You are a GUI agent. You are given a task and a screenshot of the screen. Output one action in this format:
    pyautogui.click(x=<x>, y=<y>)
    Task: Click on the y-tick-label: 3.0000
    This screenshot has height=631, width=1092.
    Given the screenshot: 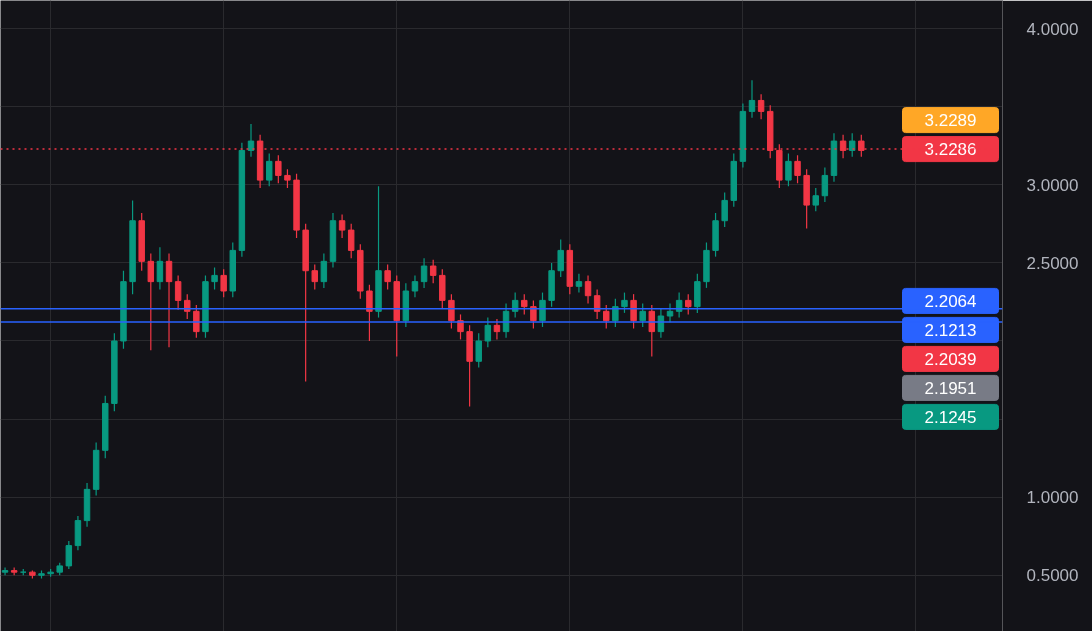 What is the action you would take?
    pyautogui.click(x=1052, y=185)
    